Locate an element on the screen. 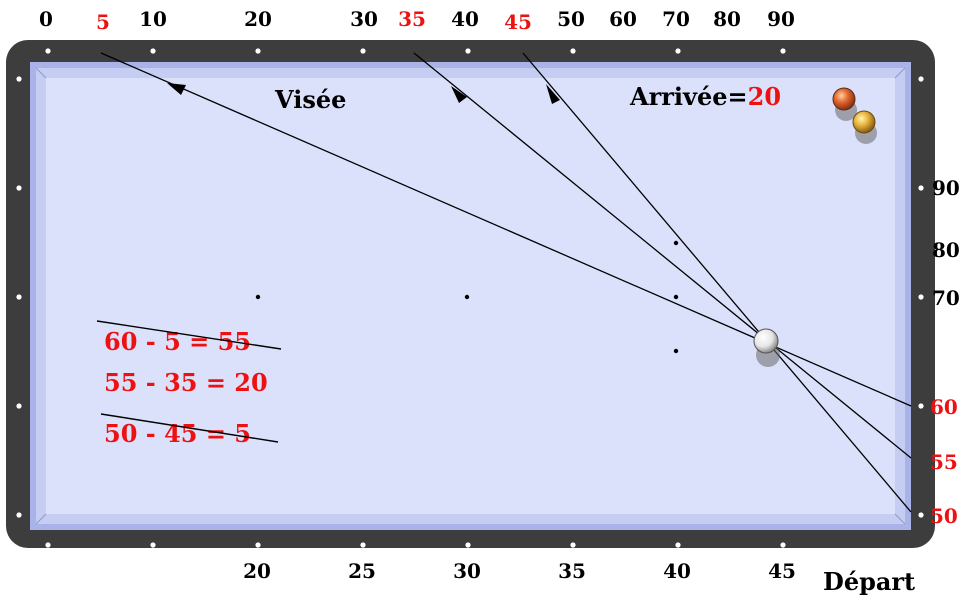  top-label-10: 10 is located at coordinates (153, 19).